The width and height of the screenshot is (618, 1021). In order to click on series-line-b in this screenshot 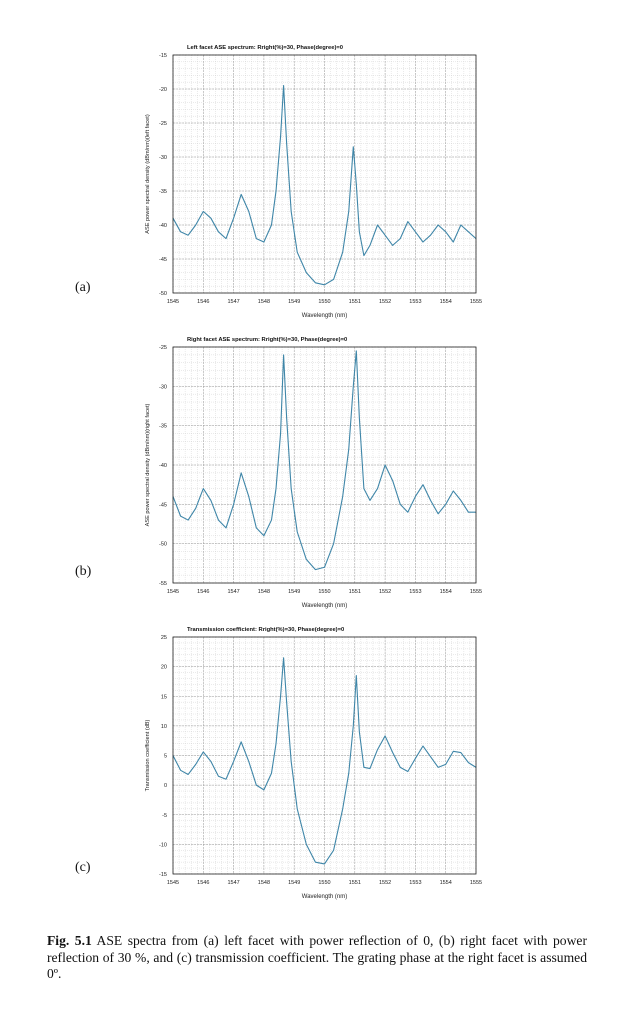, I will do `click(324, 460)`.